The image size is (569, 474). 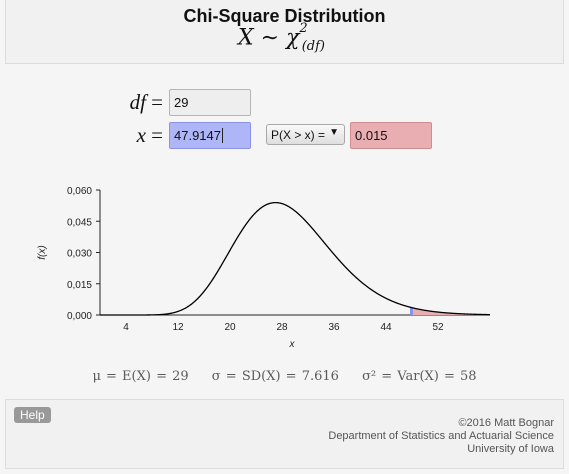 I want to click on credit-copyright: ©2016 Matt Bognar, so click(x=441, y=423).